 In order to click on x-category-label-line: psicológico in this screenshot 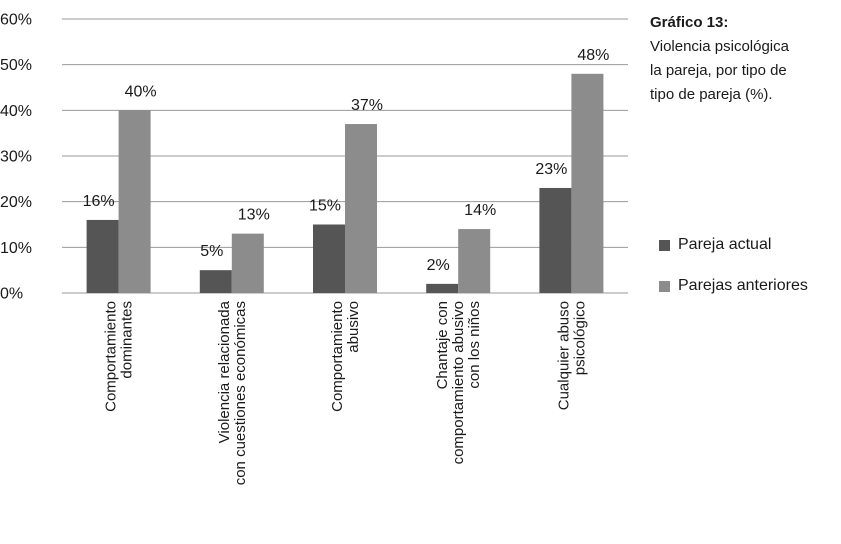, I will do `click(579, 338)`.